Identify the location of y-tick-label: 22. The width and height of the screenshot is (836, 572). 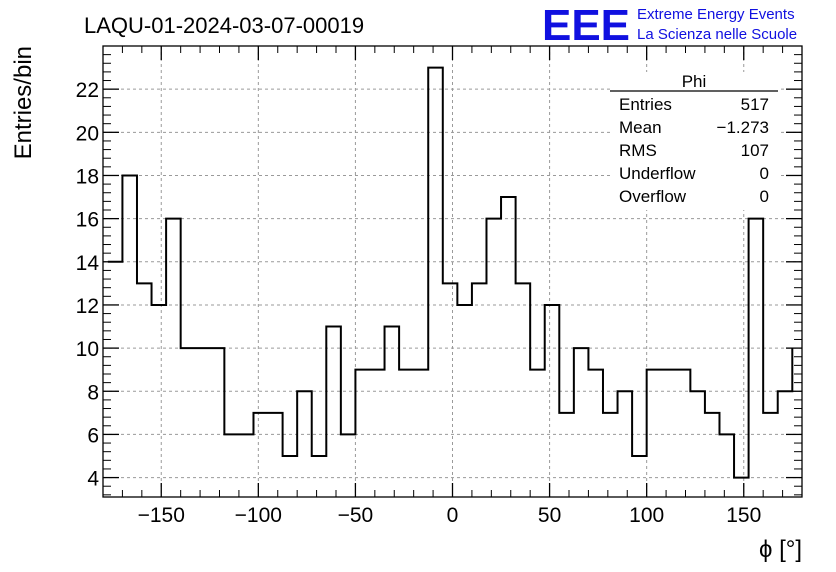
(87, 90).